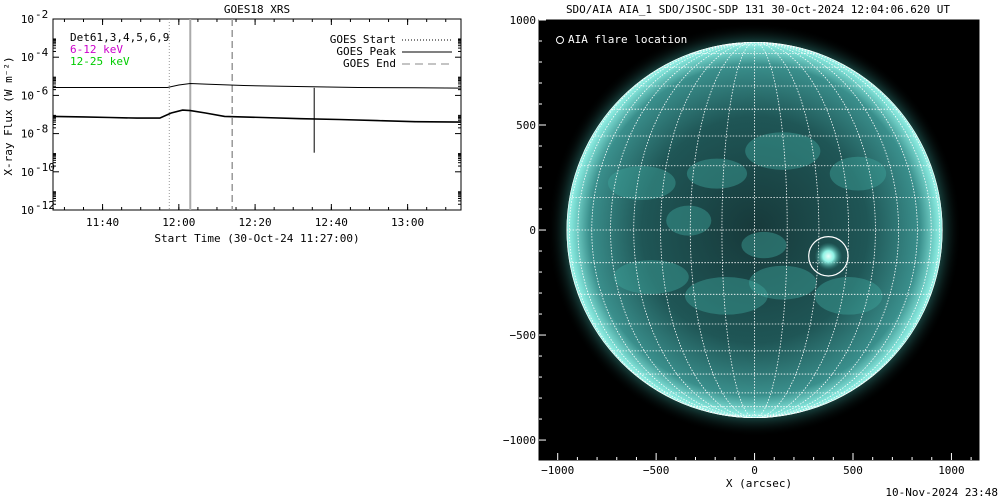 The height and width of the screenshot is (500, 1000). Describe the element at coordinates (627, 39) in the screenshot. I see `legend-flare-location: AIA flare location` at that location.